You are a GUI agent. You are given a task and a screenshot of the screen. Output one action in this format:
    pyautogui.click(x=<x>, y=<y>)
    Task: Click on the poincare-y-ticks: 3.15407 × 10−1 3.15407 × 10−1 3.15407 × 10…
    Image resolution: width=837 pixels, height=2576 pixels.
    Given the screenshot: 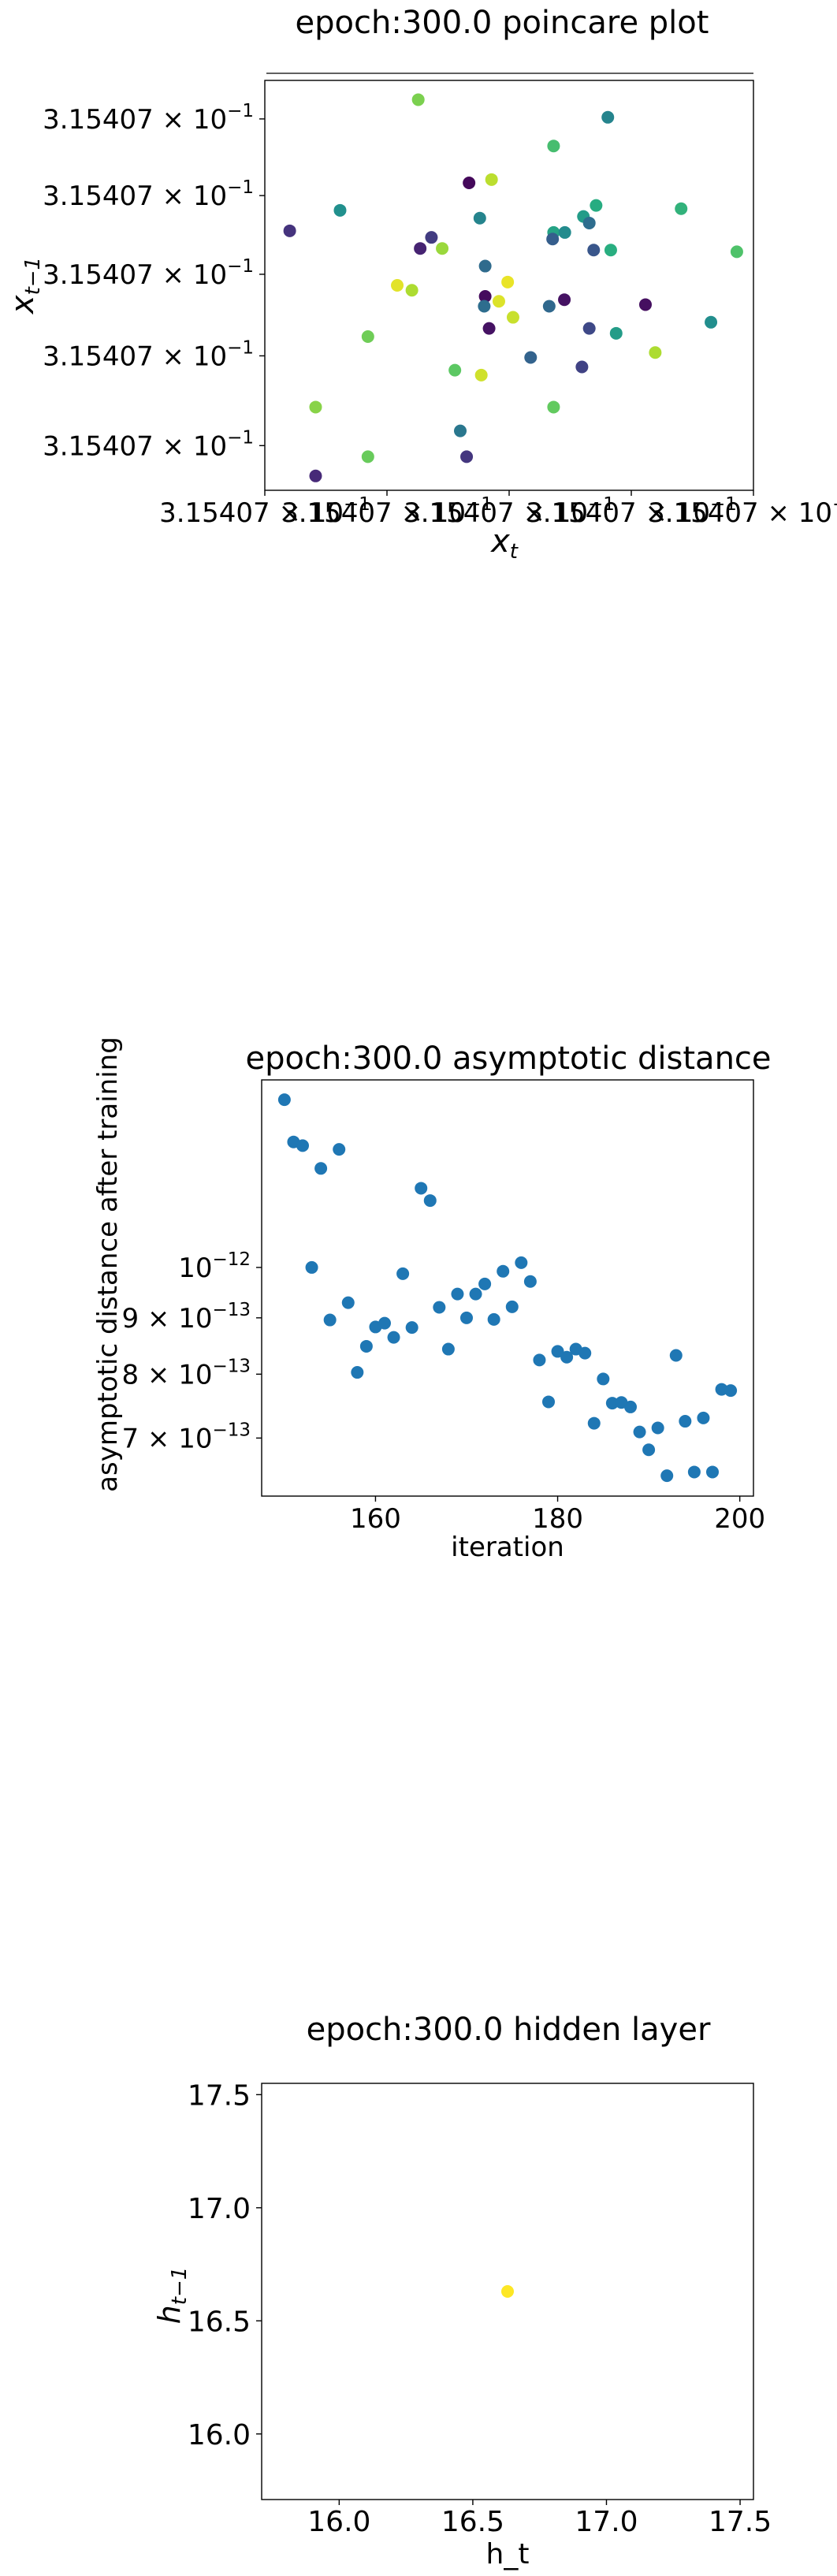 What is the action you would take?
    pyautogui.click(x=154, y=281)
    